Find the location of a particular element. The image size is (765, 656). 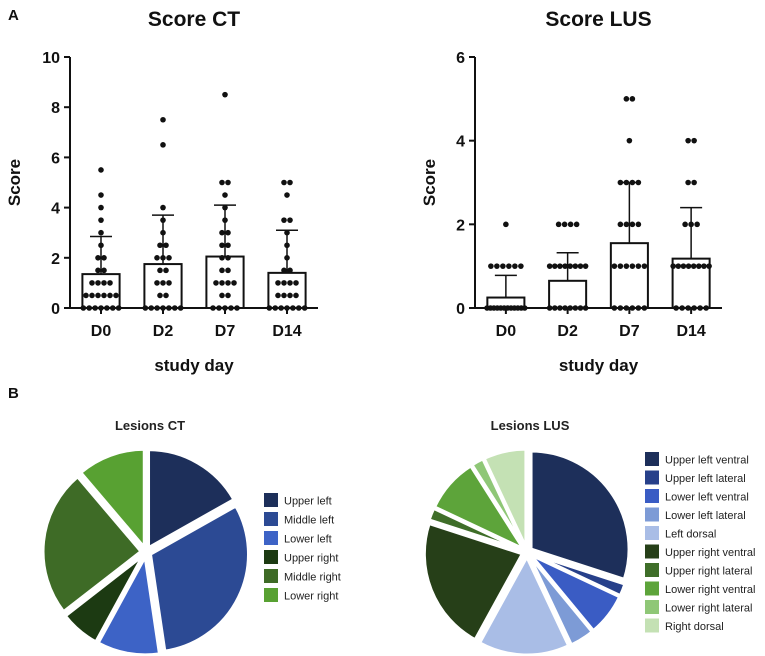

y-tick-label: 6 is located at coordinates (460, 58).